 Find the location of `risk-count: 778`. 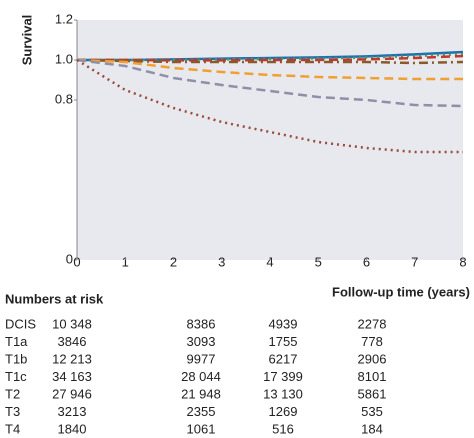

risk-count: 778 is located at coordinates (372, 341).